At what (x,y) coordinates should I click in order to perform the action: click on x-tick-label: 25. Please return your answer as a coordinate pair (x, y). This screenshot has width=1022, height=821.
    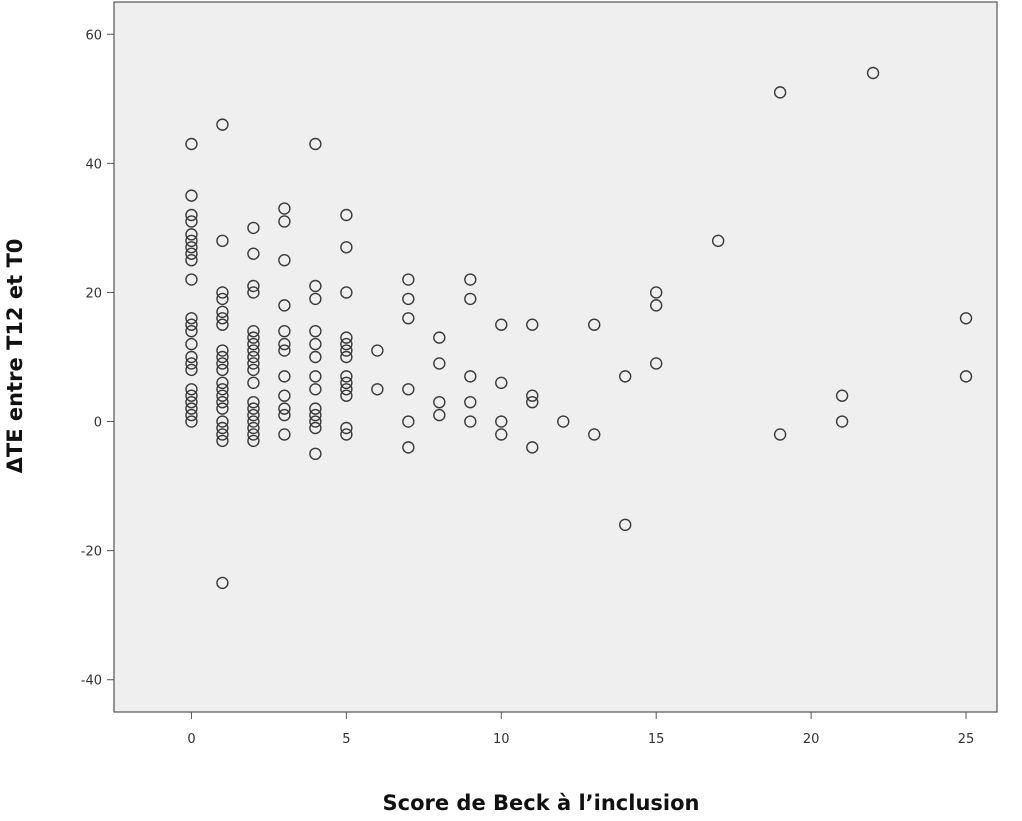
    Looking at the image, I should click on (966, 739).